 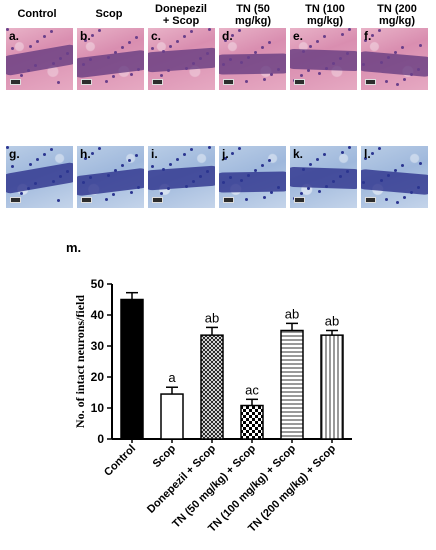 I want to click on x-tick-label: Donepezil + Scop, so click(x=181, y=478).